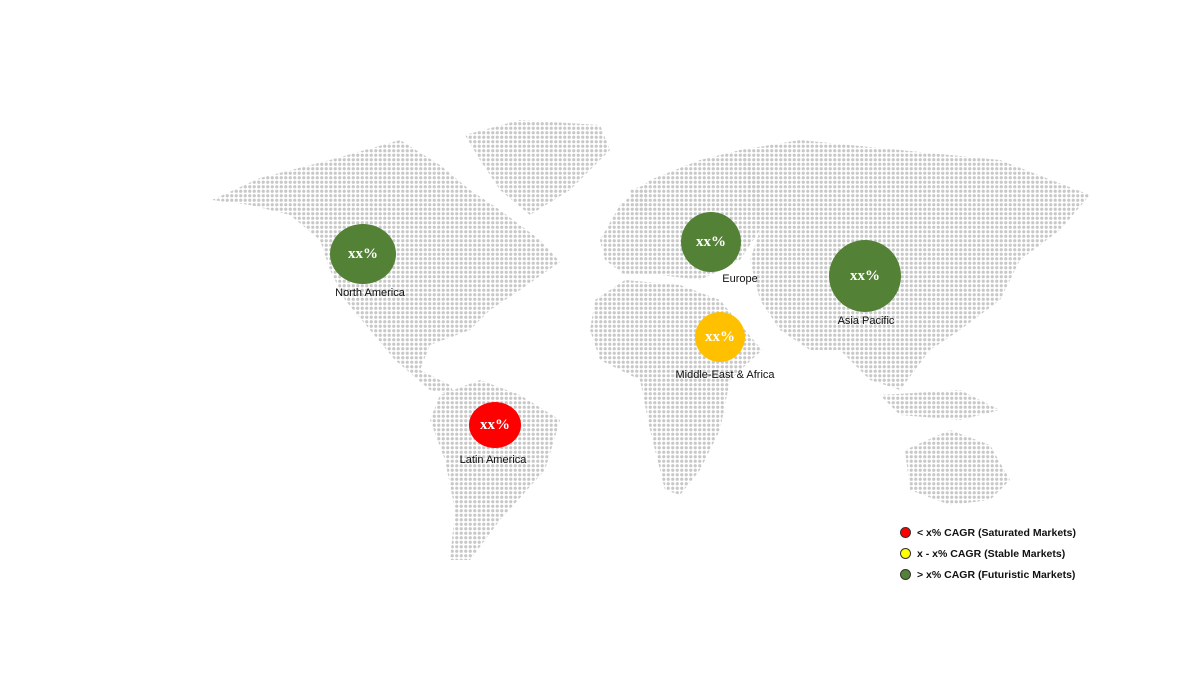 The image size is (1200, 675). I want to click on label-middle-east-africa: Middle-East & Africa, so click(725, 375).